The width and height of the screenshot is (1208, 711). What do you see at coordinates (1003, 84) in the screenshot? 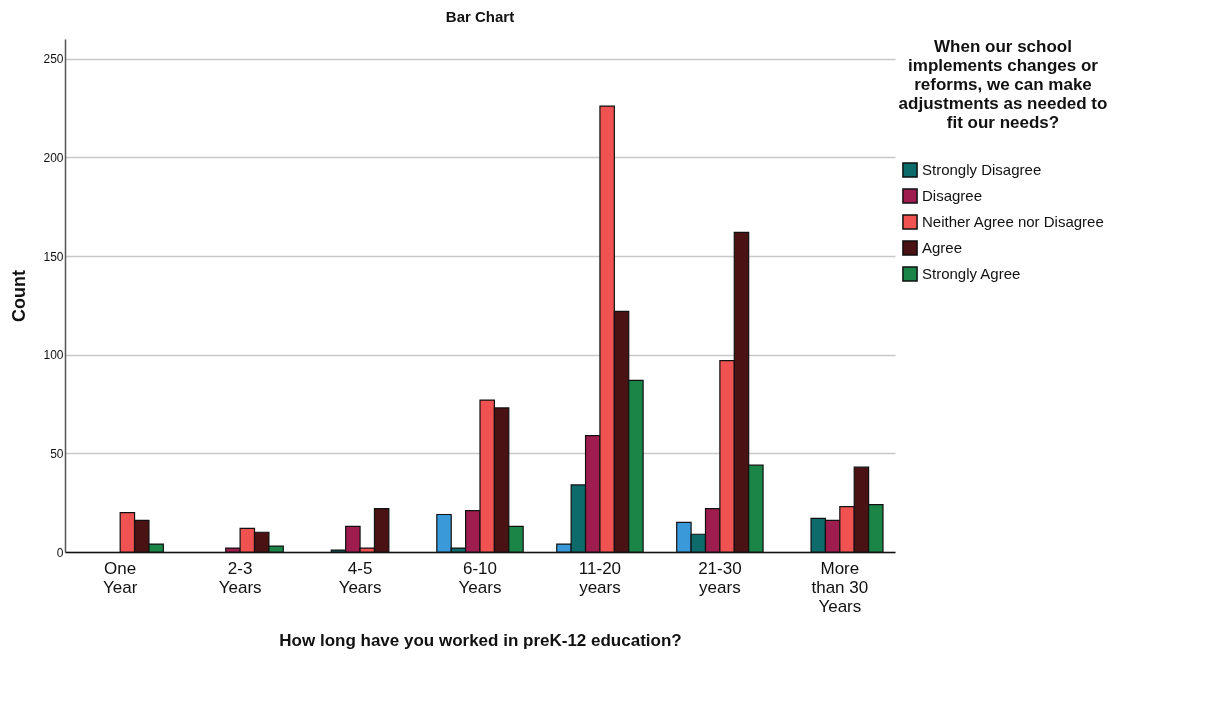
I see `legend-title: When our school implements changes or reforms, we can make adjustments as needed to fit our needs?` at bounding box center [1003, 84].